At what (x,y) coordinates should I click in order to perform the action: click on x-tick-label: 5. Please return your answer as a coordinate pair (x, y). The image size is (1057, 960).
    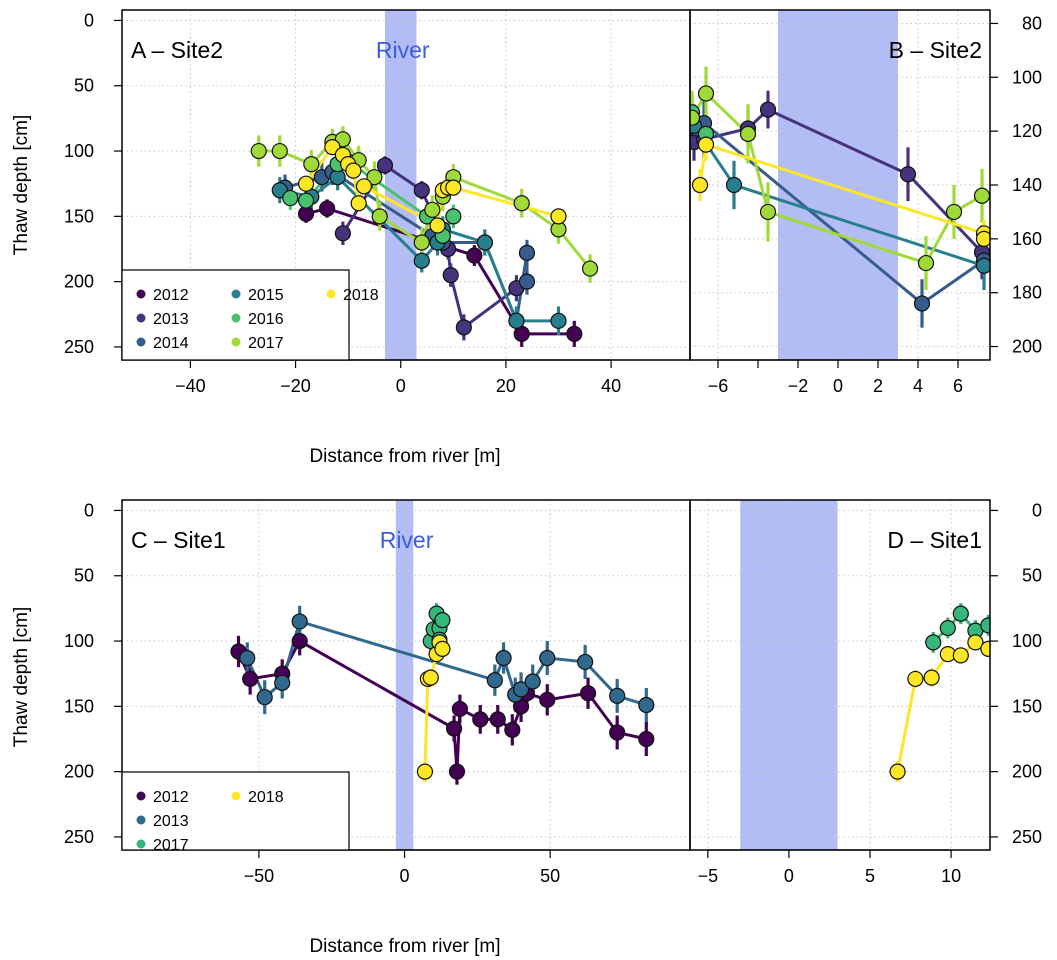
    Looking at the image, I should click on (870, 876).